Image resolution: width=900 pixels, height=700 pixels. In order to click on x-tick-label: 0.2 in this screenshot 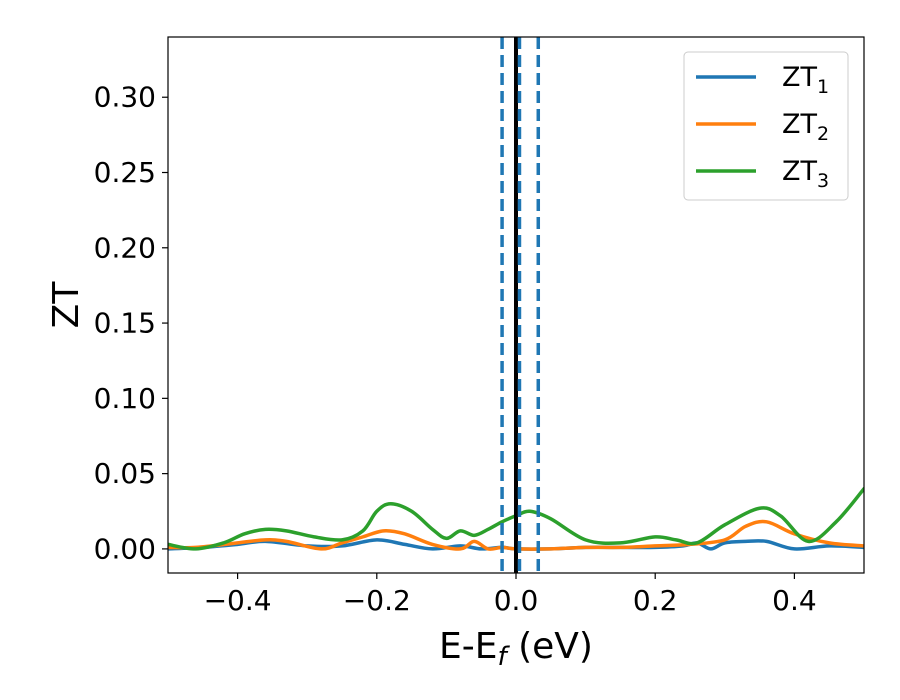, I will do `click(655, 600)`.